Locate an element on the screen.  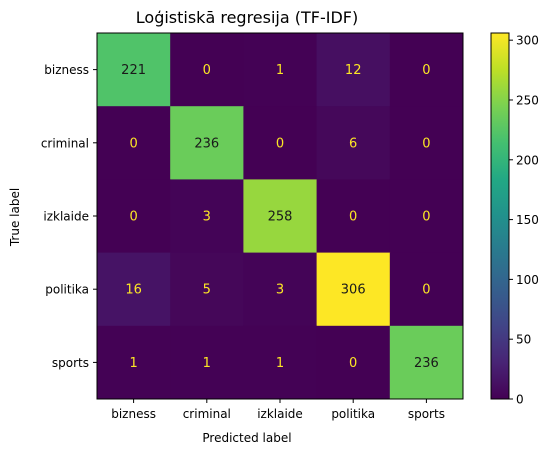
y-tick-label: politika is located at coordinates (67, 290).